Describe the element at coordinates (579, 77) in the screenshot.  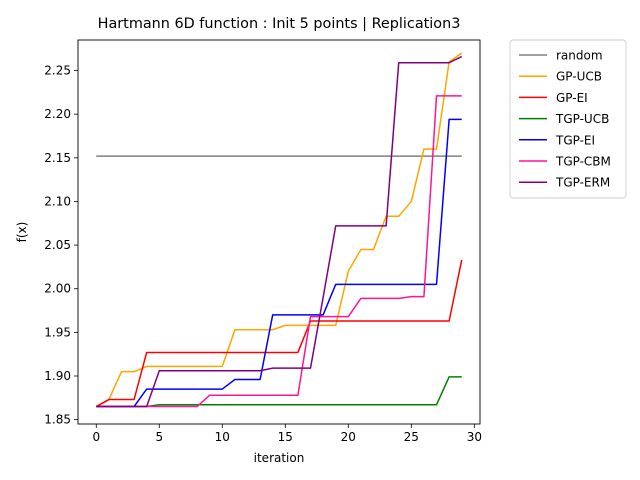
I see `legend-label: GP-UCB` at that location.